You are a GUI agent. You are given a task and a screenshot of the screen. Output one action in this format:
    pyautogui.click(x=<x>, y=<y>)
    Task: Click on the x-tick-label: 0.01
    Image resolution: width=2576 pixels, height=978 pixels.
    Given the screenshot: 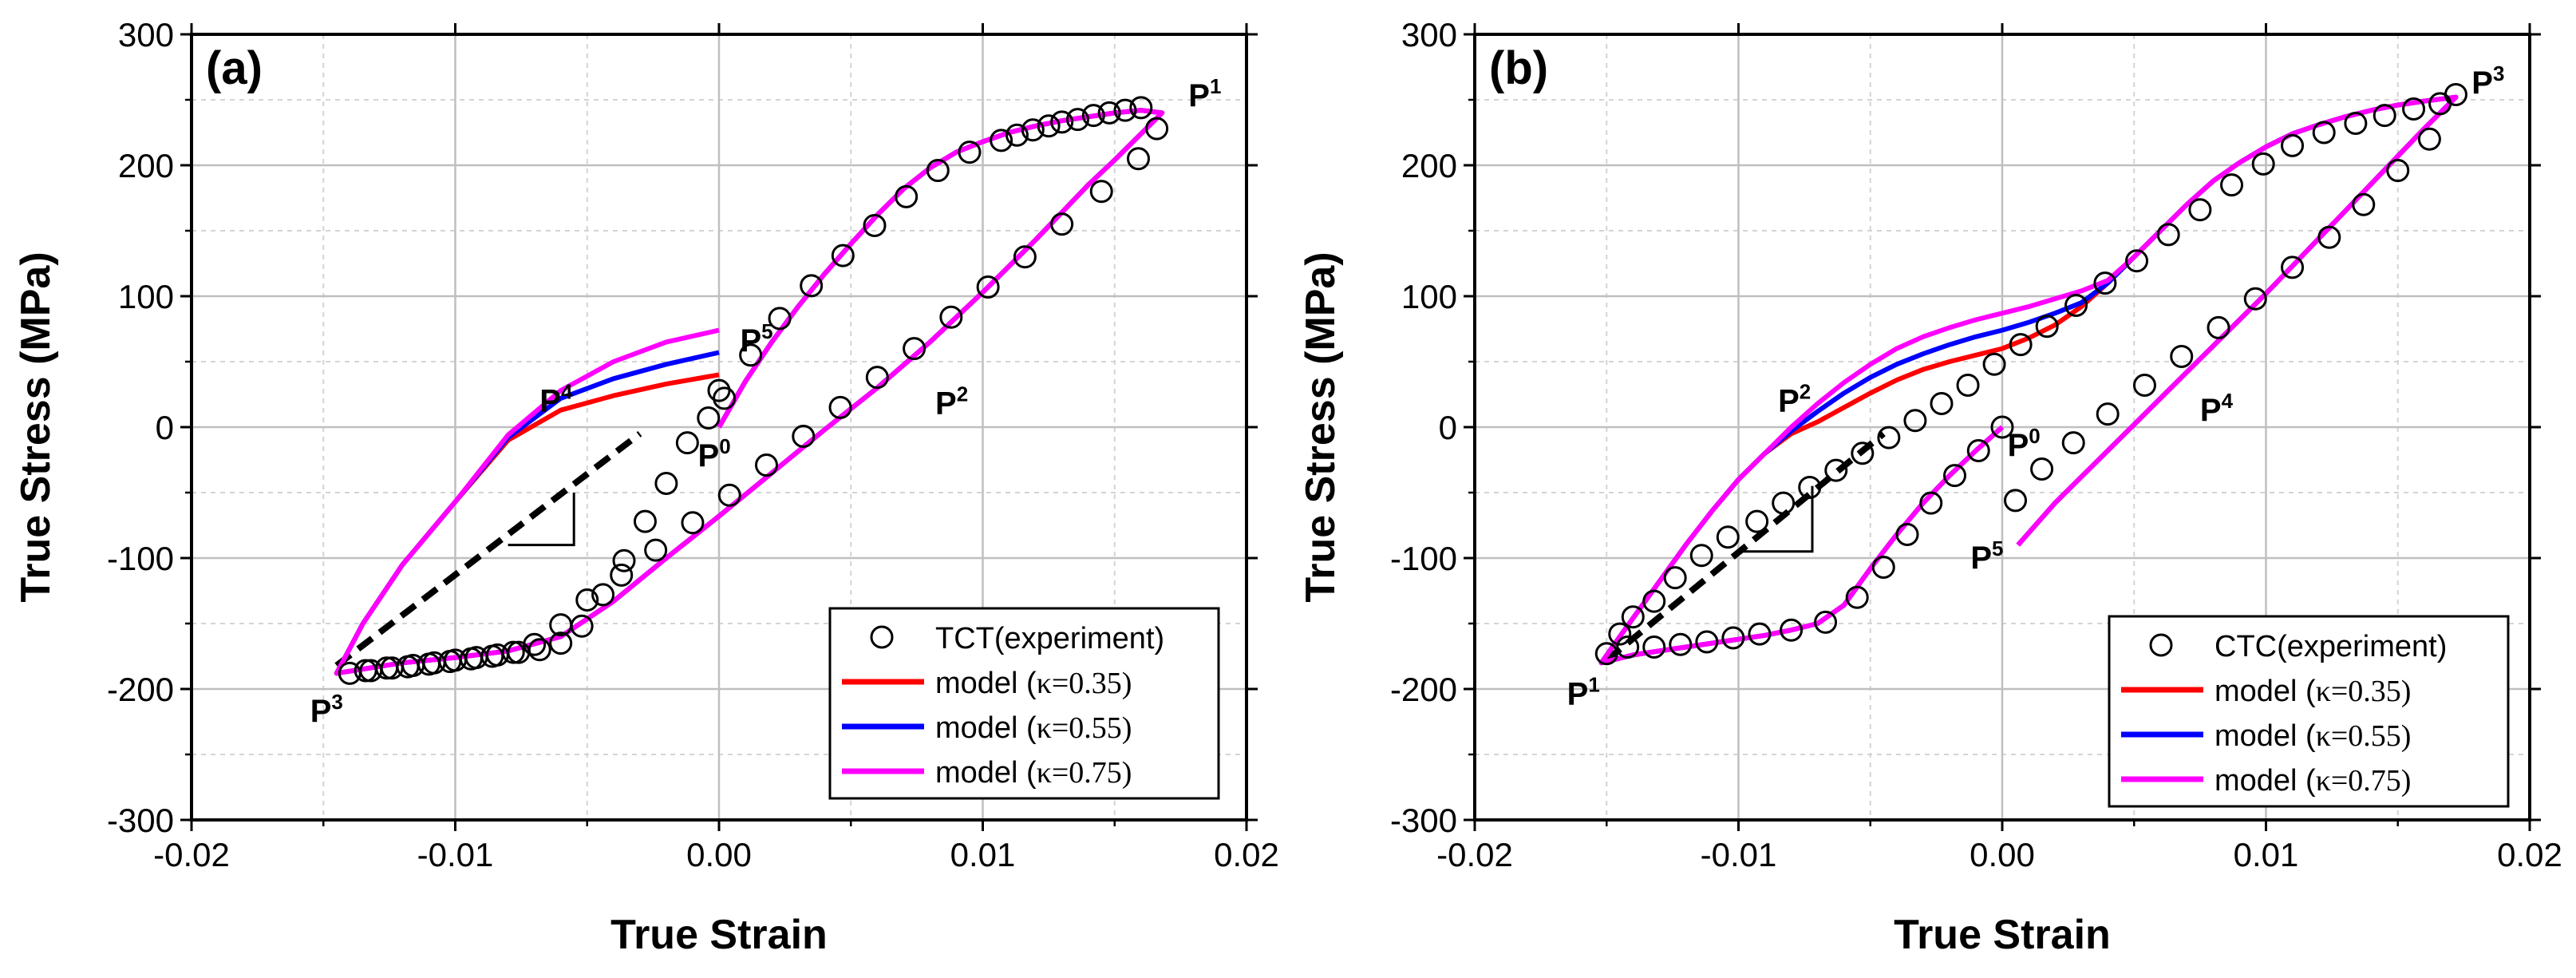 What is the action you would take?
    pyautogui.click(x=983, y=855)
    